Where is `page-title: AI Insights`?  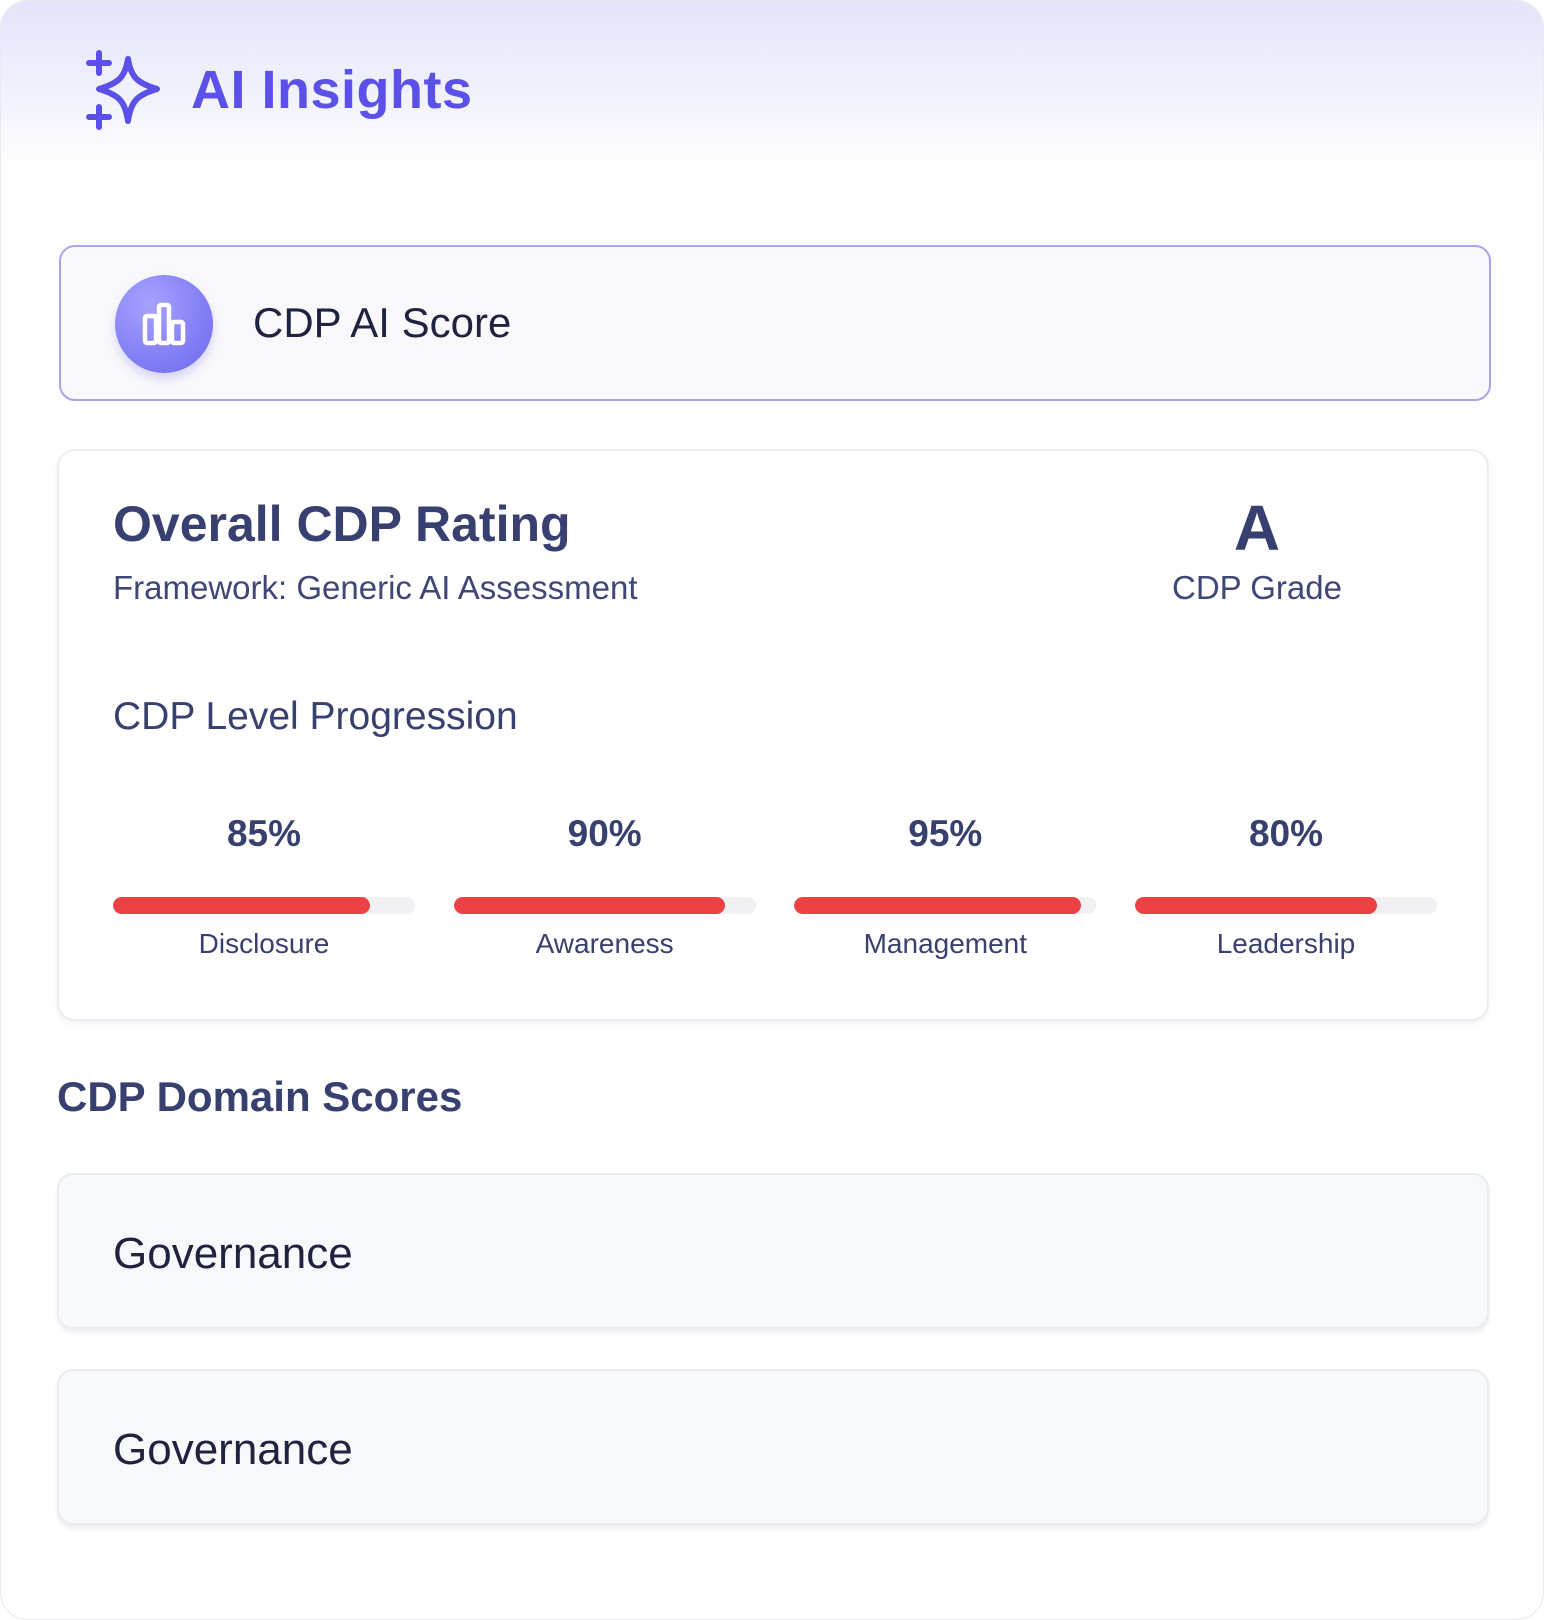 page-title: AI Insights is located at coordinates (332, 90).